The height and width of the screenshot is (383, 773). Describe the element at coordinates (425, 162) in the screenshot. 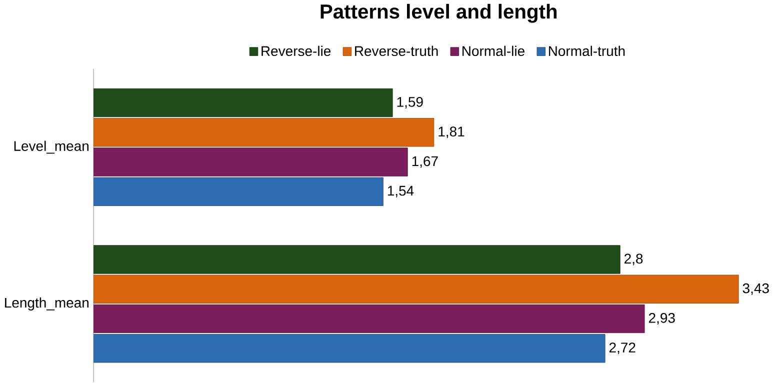

I see `data-label: 1,67` at that location.